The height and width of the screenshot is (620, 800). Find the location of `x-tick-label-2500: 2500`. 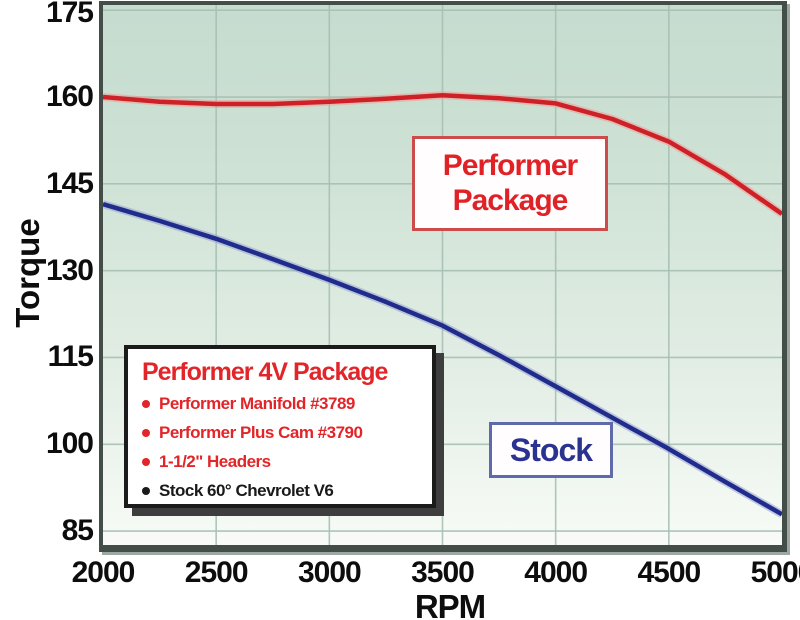

x-tick-label-2500: 2500 is located at coordinates (216, 572).